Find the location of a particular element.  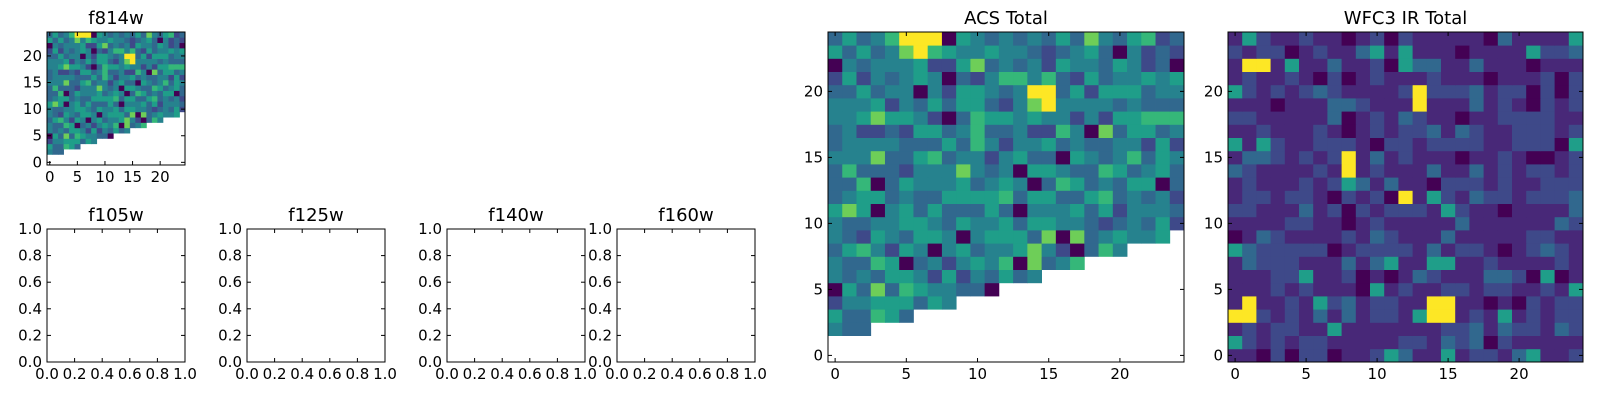

y-tick-label: 5 is located at coordinates (37, 136).